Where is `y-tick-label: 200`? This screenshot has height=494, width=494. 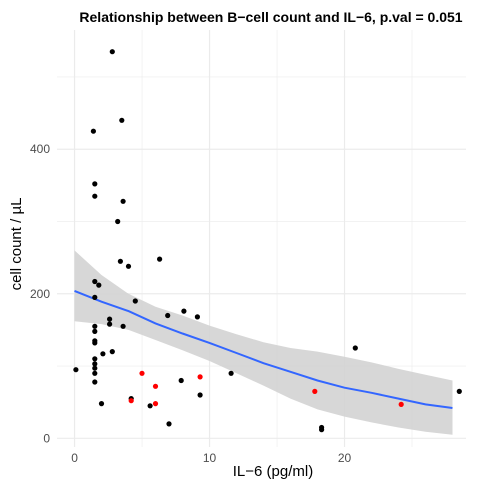 y-tick-label: 200 is located at coordinates (40, 294).